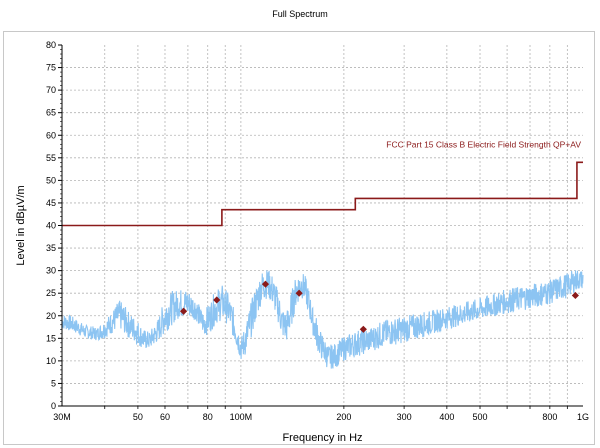 The image size is (600, 448). Describe the element at coordinates (51, 338) in the screenshot. I see `y-tick-label: 15` at that location.